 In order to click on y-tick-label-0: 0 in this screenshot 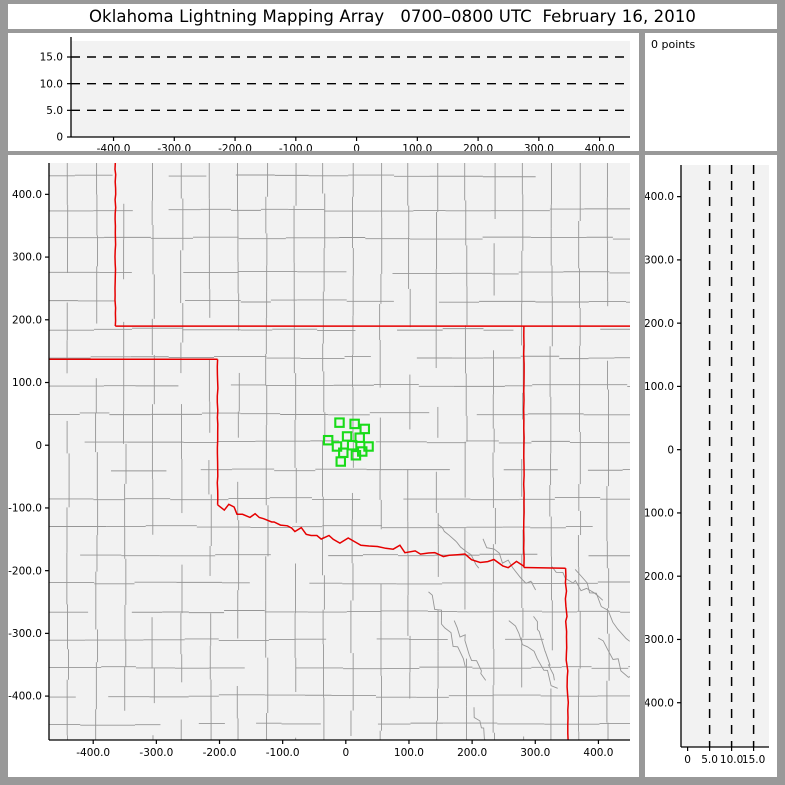, I will do `click(59, 138)`.